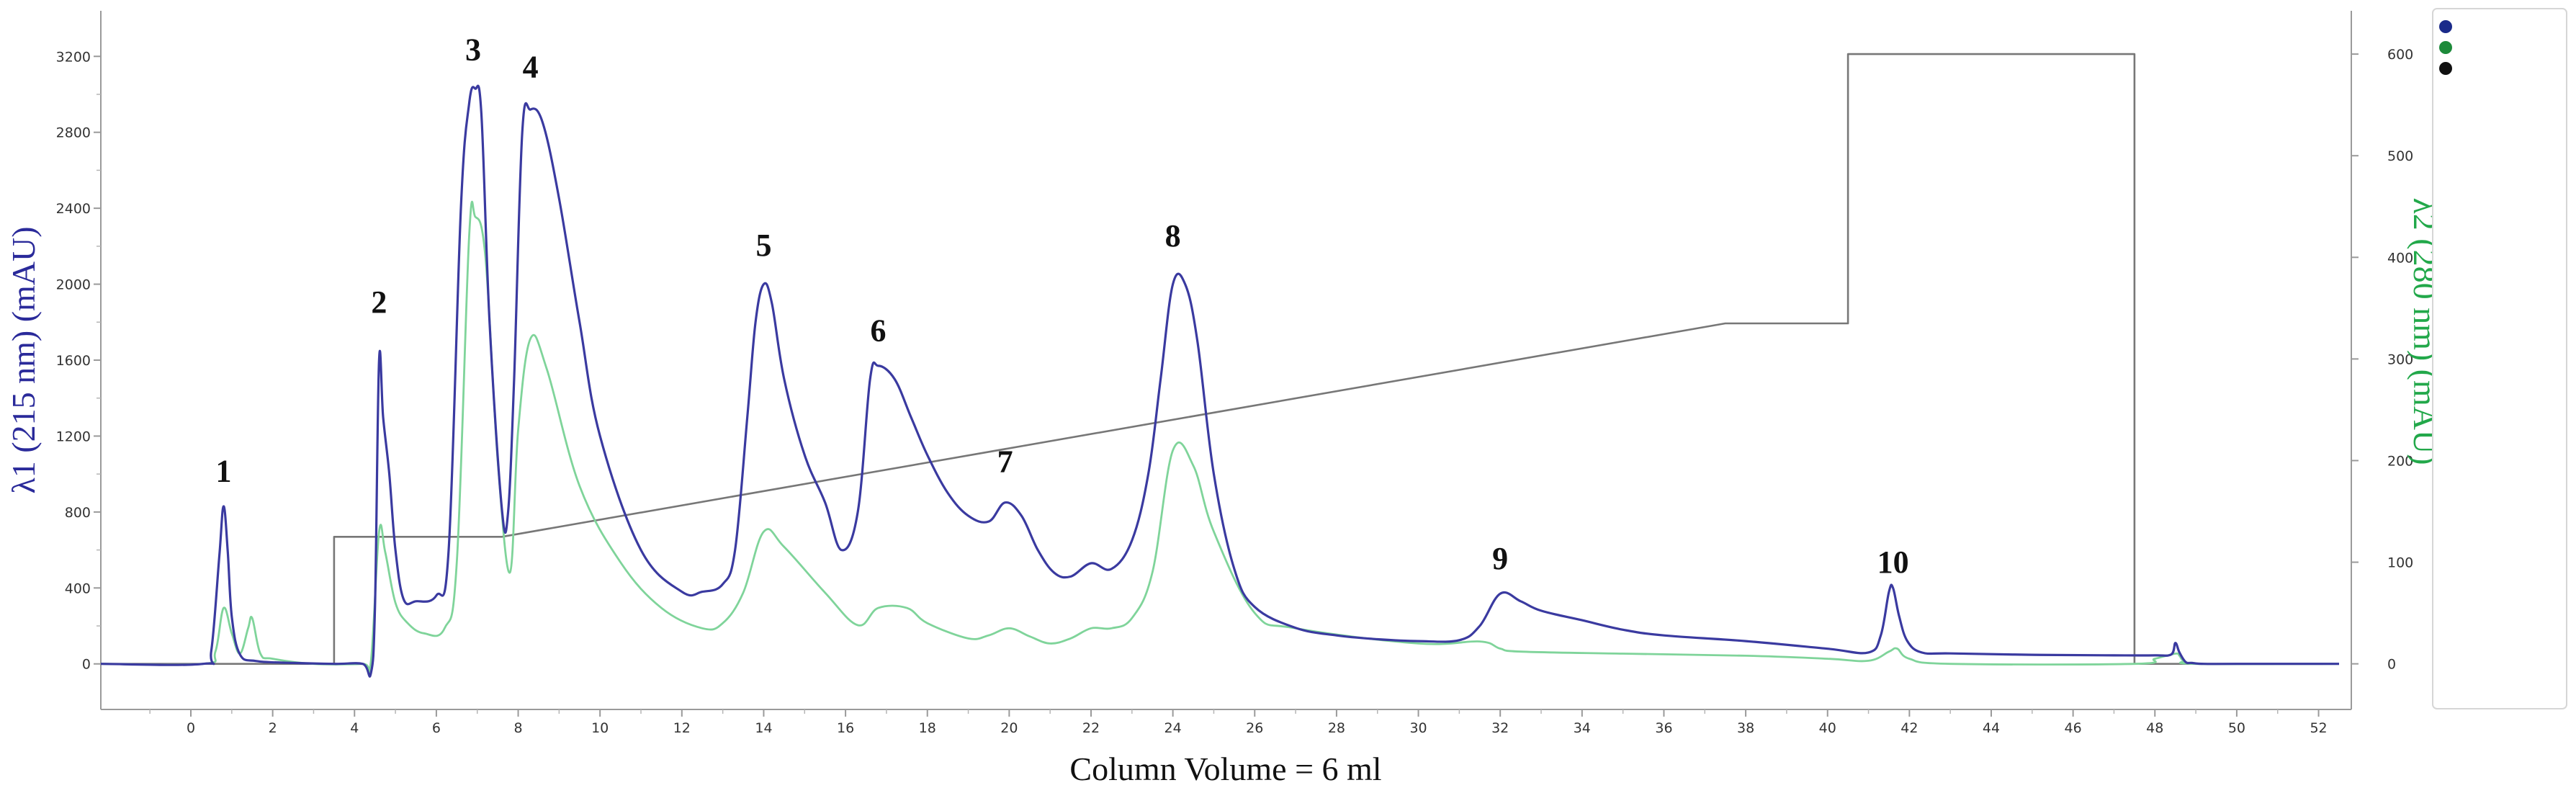 This screenshot has width=2576, height=793. What do you see at coordinates (73, 209) in the screenshot?
I see `y-tick-label: 2400` at bounding box center [73, 209].